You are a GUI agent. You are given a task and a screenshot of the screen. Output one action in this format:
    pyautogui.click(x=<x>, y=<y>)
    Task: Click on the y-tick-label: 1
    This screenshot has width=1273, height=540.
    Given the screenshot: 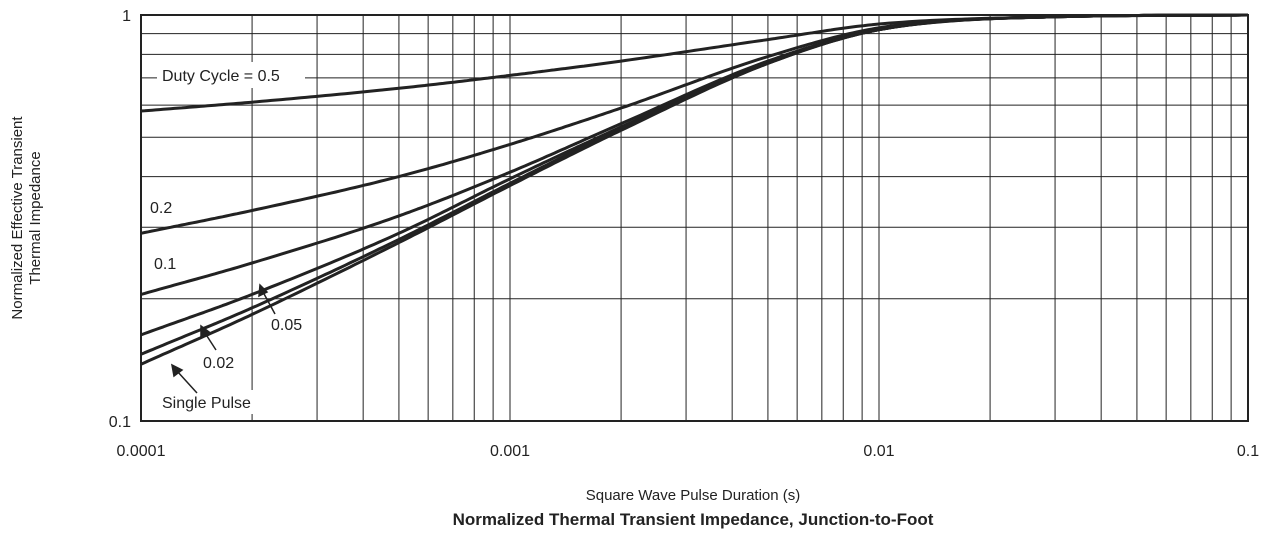 What is the action you would take?
    pyautogui.click(x=126, y=16)
    